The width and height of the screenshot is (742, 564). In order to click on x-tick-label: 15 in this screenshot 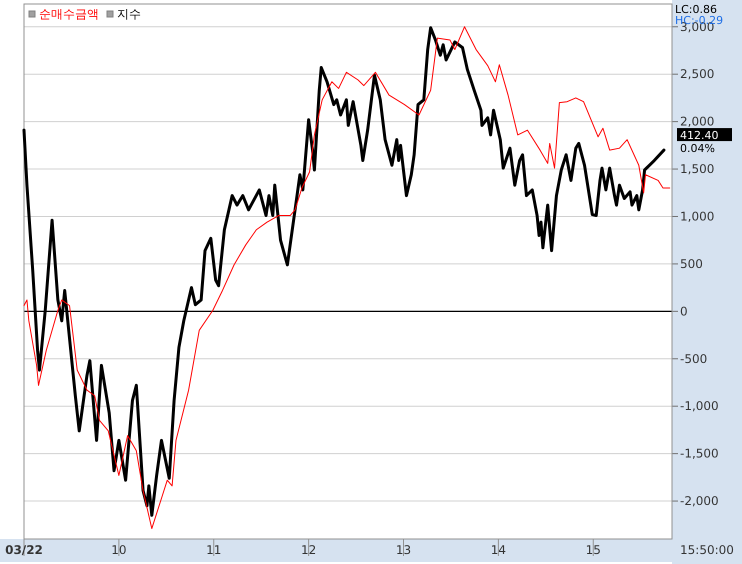, I will do `click(593, 550)`.